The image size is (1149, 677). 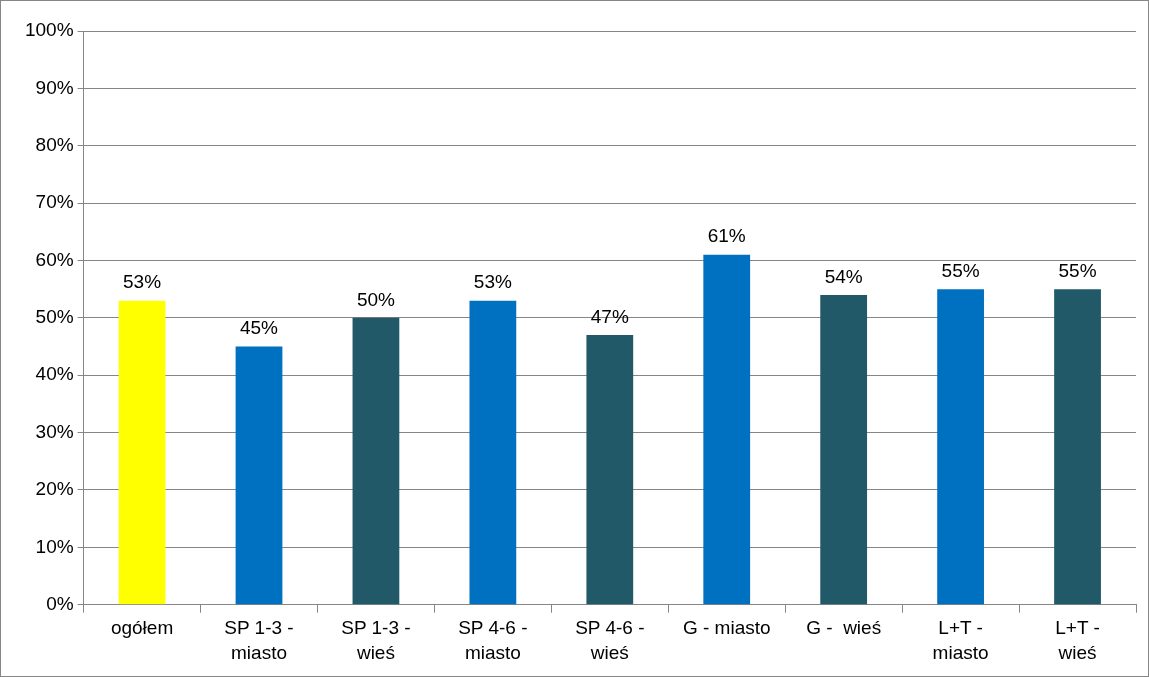 What do you see at coordinates (54, 259) in the screenshot?
I see `y-tick-label: 60%` at bounding box center [54, 259].